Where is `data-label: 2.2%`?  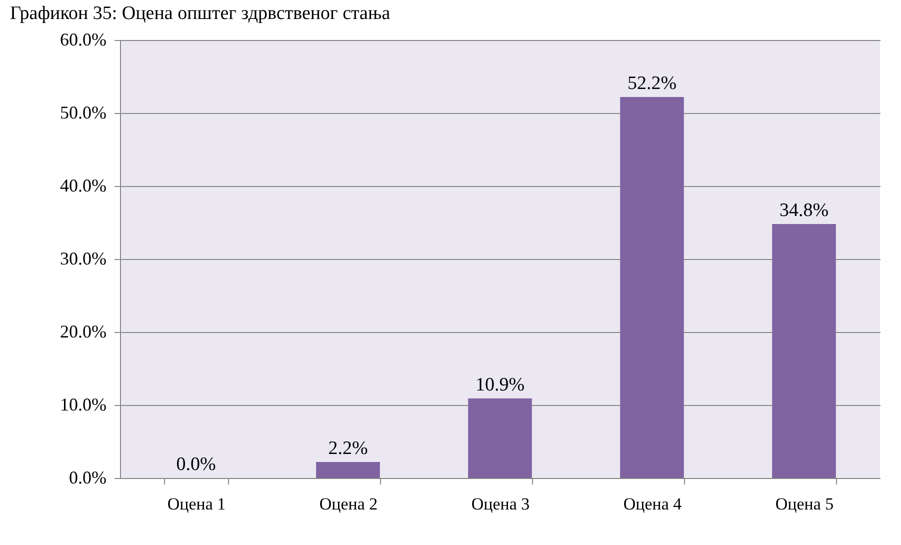
data-label: 2.2% is located at coordinates (348, 448).